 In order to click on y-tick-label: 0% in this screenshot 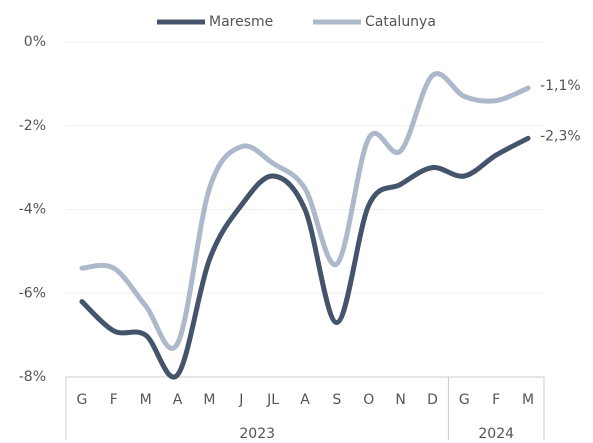, I will do `click(35, 42)`.